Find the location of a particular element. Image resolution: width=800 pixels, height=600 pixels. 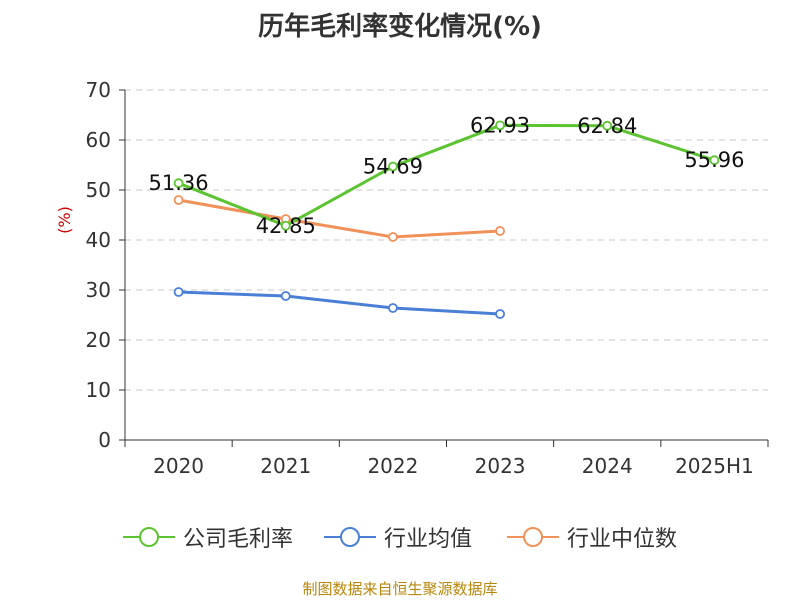

series-0-point-2025H1 is located at coordinates (714, 160).